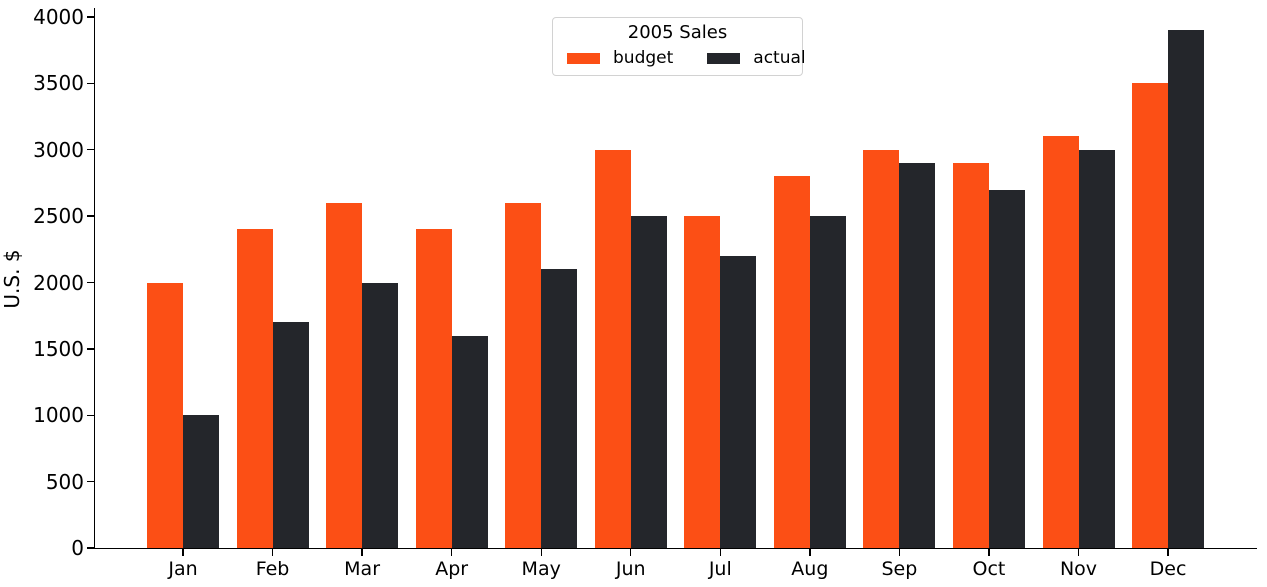 Image resolution: width=1267 pixels, height=587 pixels. What do you see at coordinates (881, 348) in the screenshot?
I see `bar-budget-sep` at bounding box center [881, 348].